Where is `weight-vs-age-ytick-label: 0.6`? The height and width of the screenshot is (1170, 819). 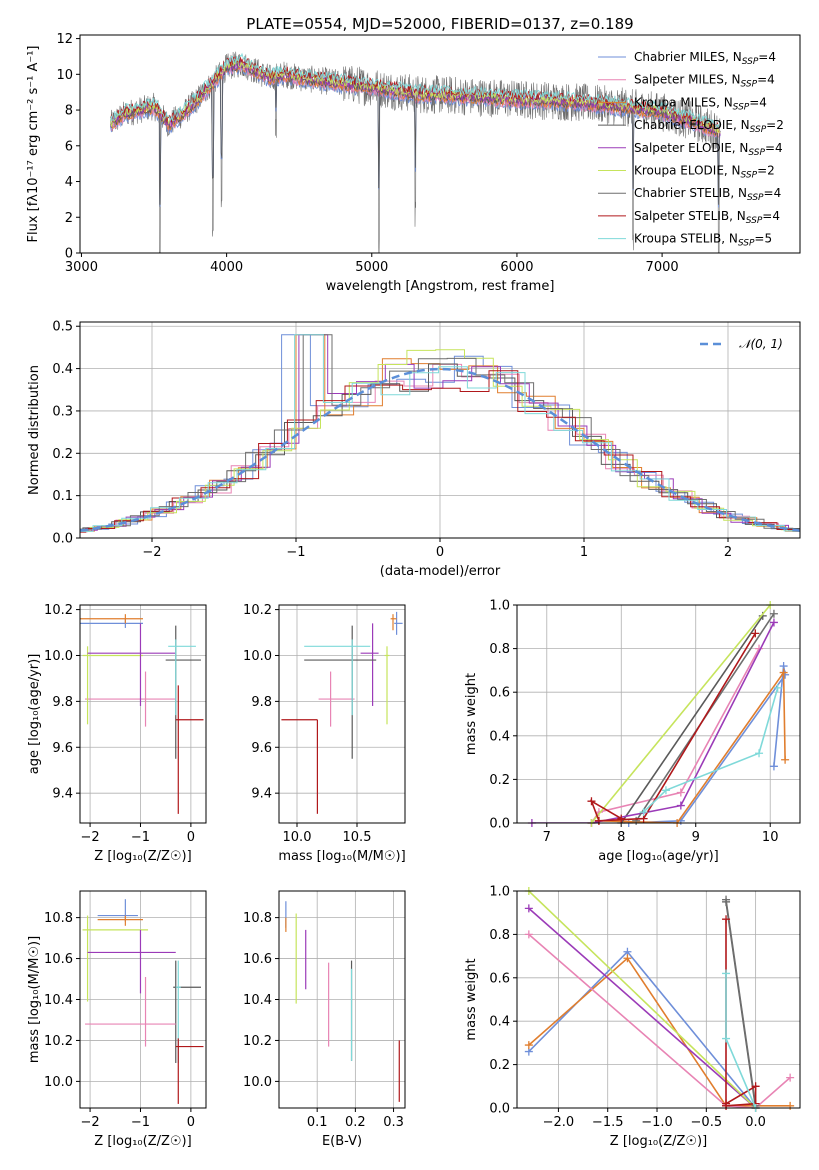
weight-vs-age-ytick-label: 0.6 is located at coordinates (499, 693).